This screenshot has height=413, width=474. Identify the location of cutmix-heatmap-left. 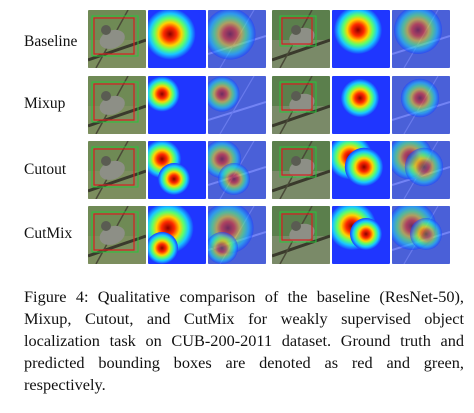
(177, 235).